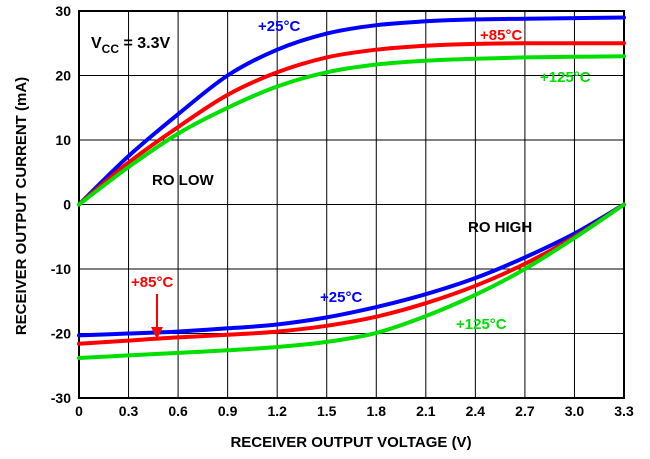 The height and width of the screenshot is (459, 650). What do you see at coordinates (61, 334) in the screenshot?
I see `y-tick-label: -20` at bounding box center [61, 334].